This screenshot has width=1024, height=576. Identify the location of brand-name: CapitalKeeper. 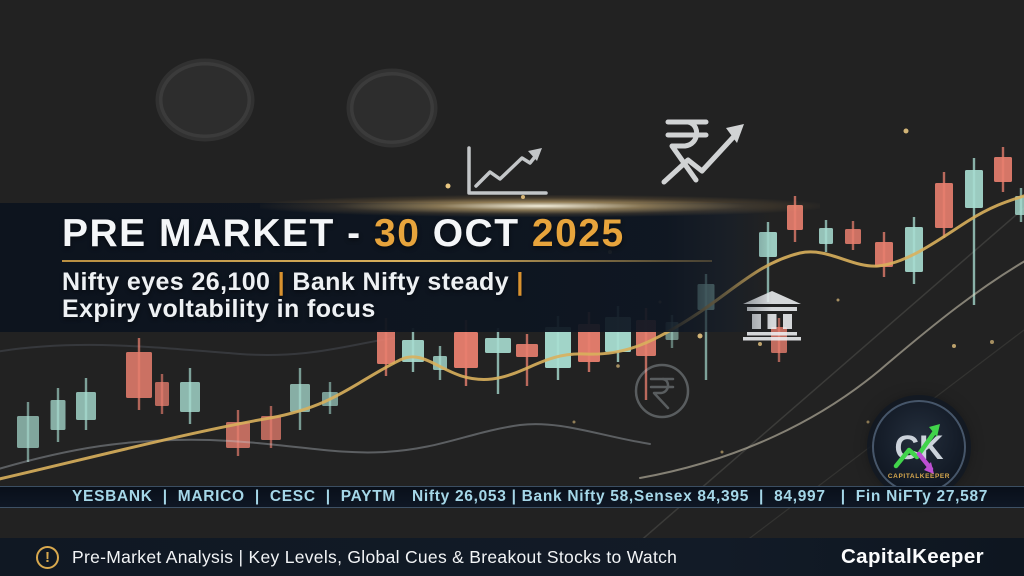
(912, 556).